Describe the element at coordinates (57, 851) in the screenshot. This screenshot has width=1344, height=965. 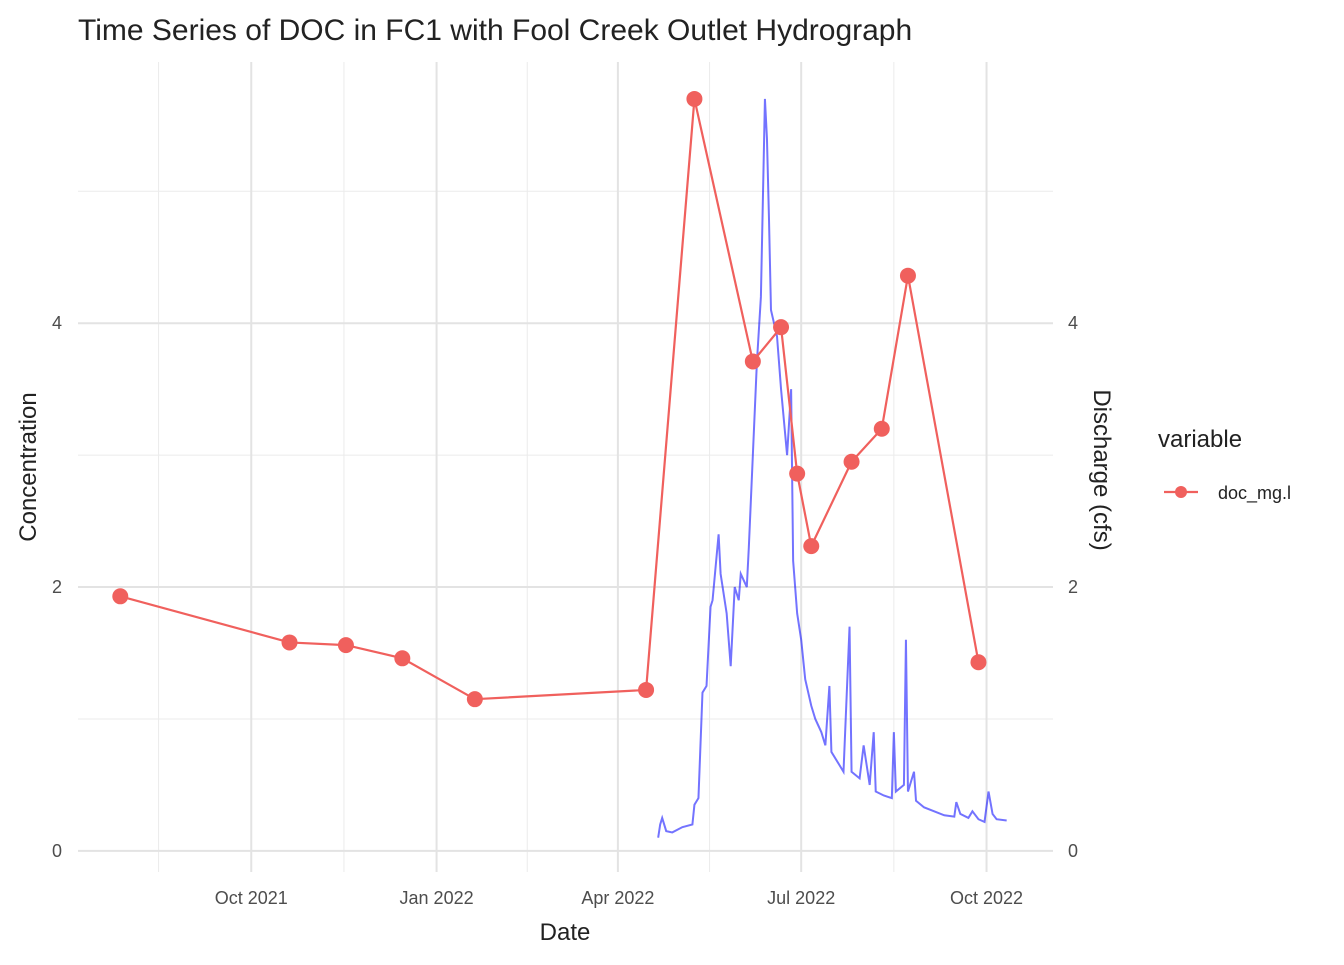
I see `y-tick-label: 0` at that location.